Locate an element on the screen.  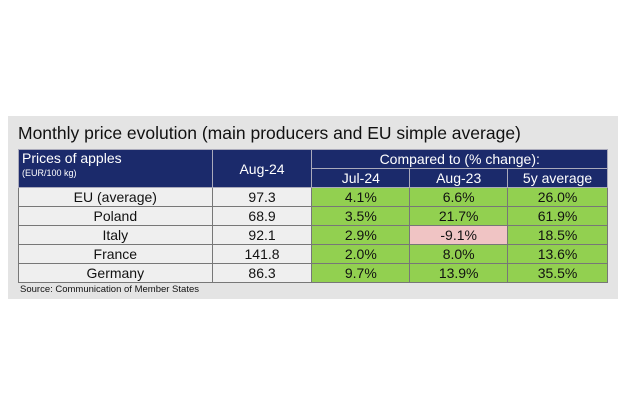
change-cell: -9.1% is located at coordinates (459, 235).